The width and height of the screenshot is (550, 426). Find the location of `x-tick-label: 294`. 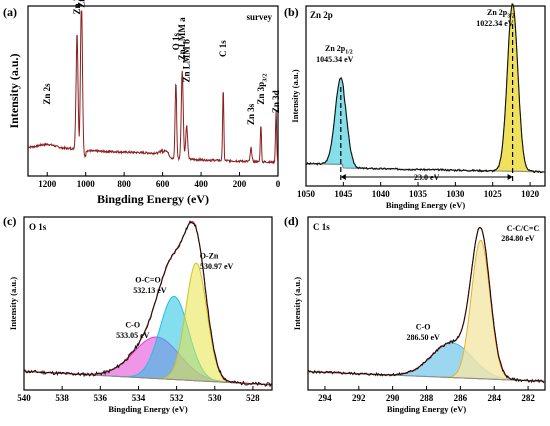

x-tick-label: 294 is located at coordinates (325, 398).